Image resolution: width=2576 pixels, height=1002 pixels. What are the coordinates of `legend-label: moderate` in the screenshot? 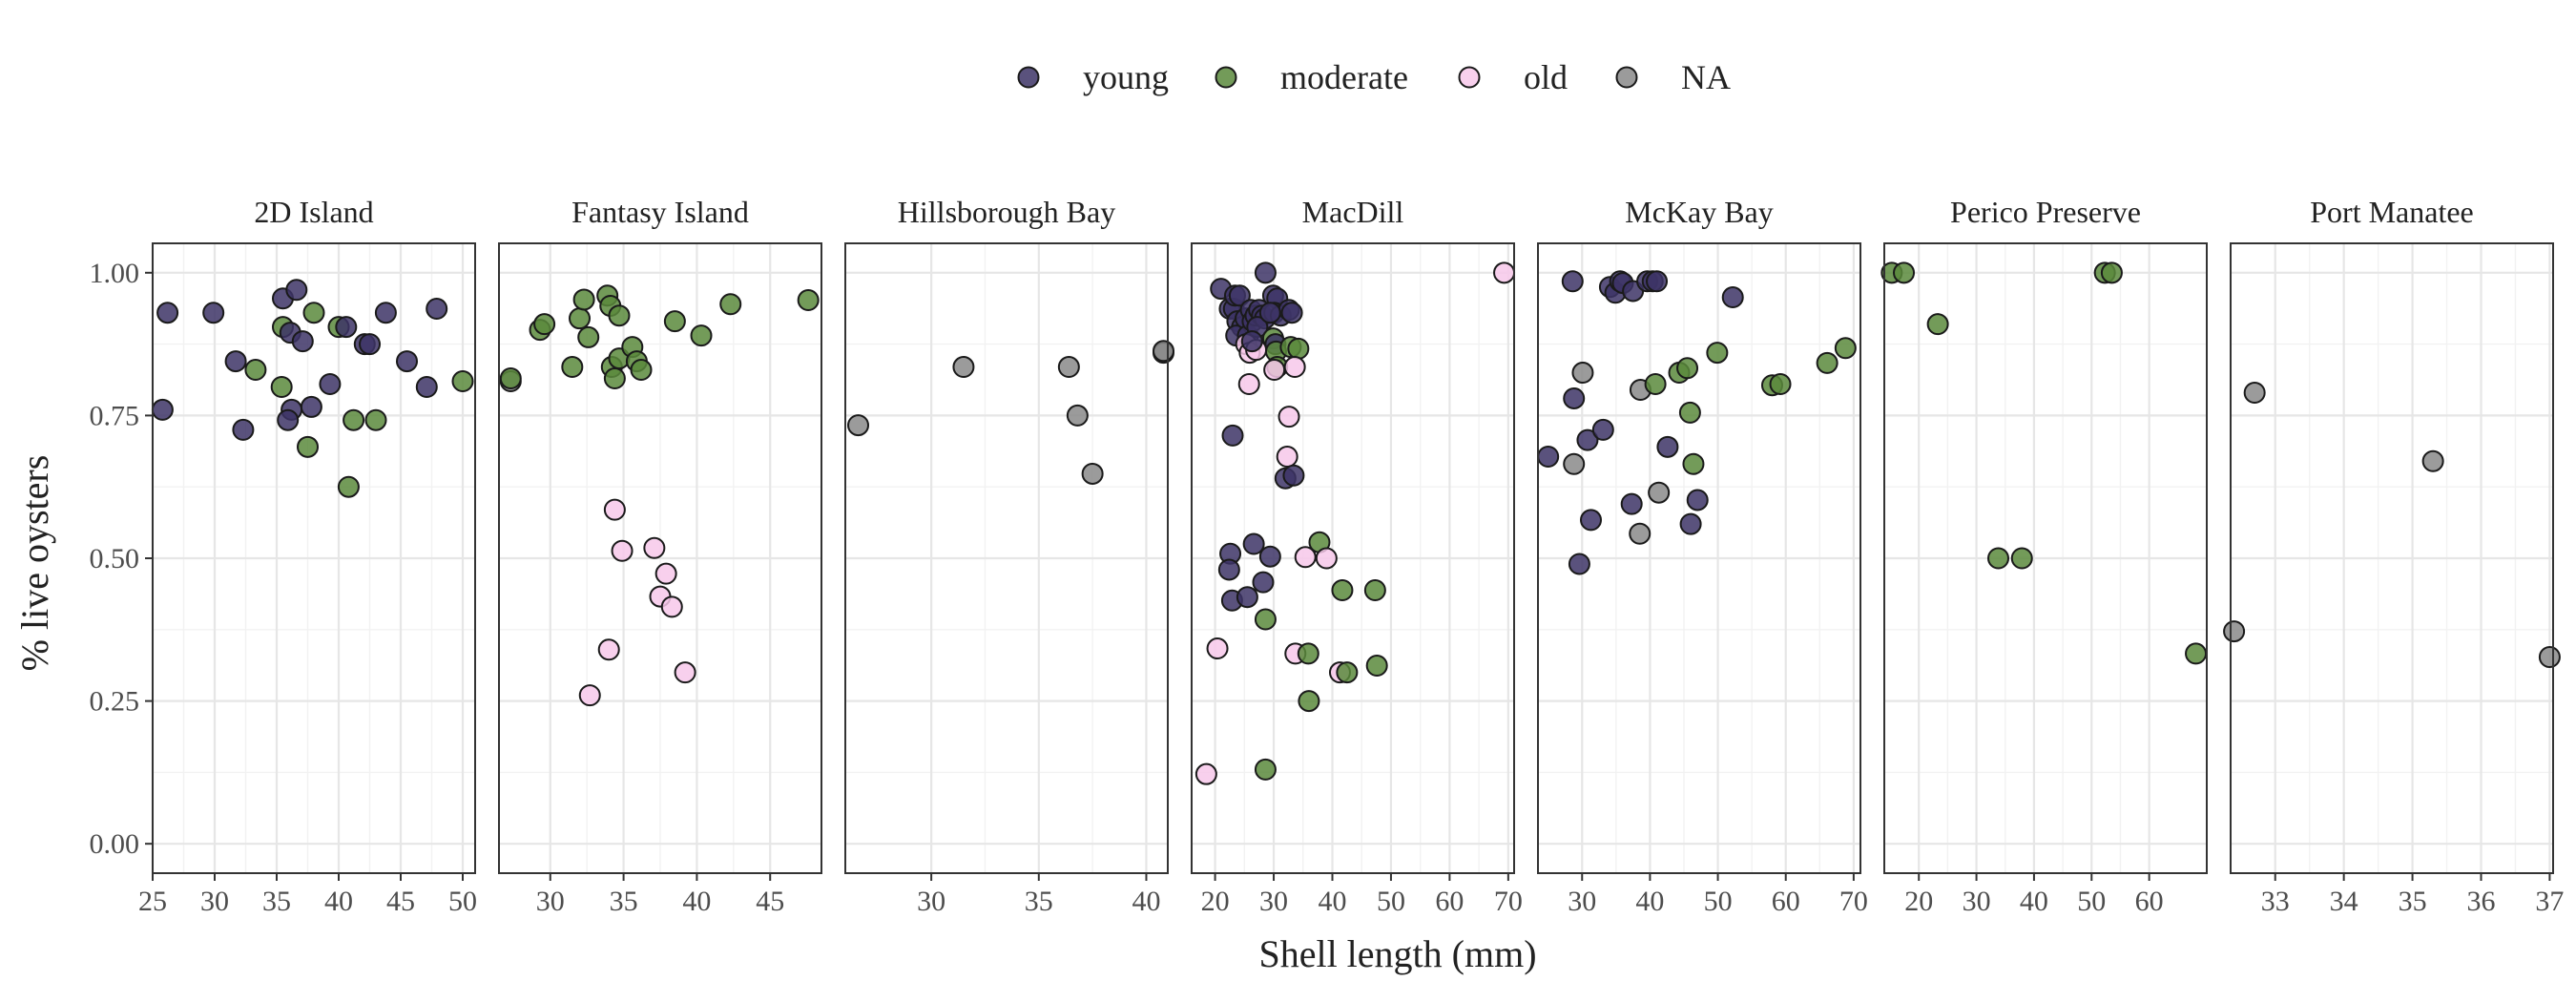 It's located at (1344, 77).